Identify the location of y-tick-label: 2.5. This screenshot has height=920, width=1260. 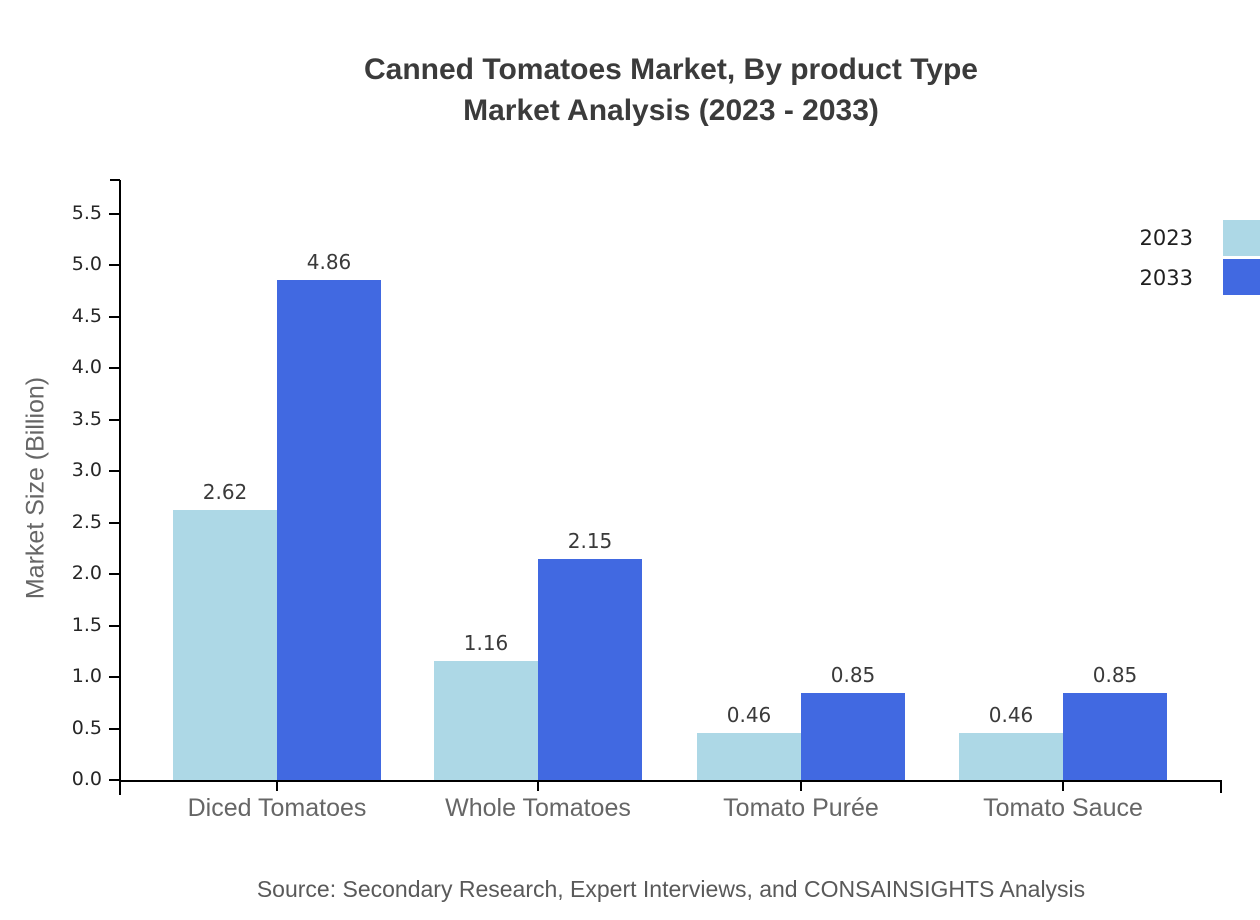
(86, 521).